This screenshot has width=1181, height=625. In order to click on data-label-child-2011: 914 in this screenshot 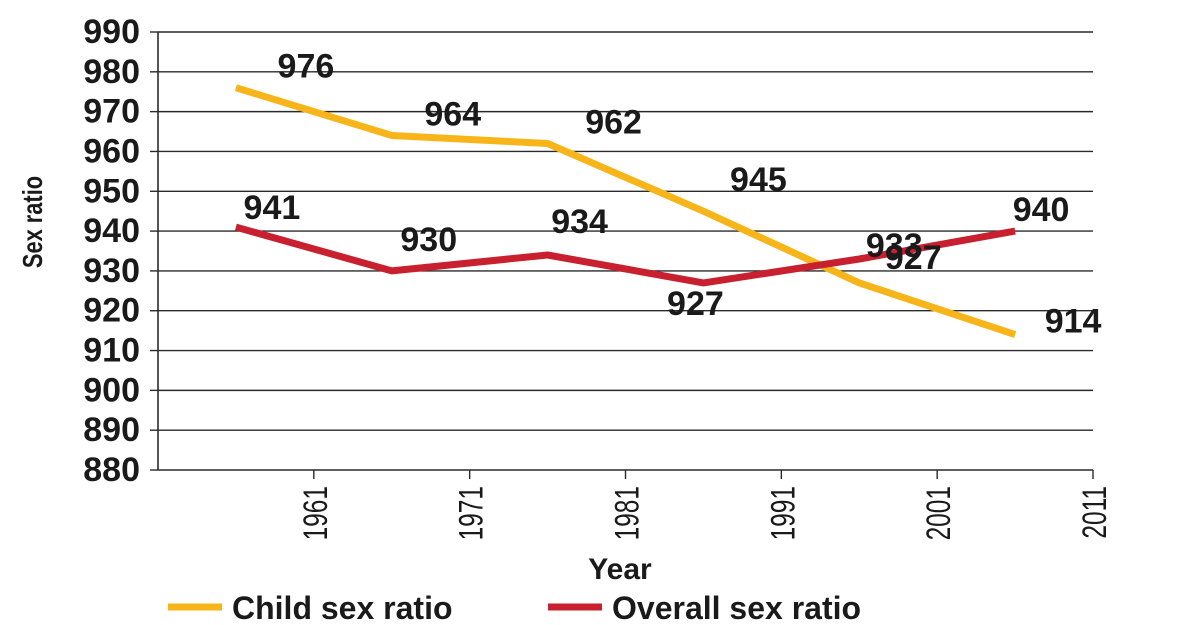, I will do `click(1073, 322)`.